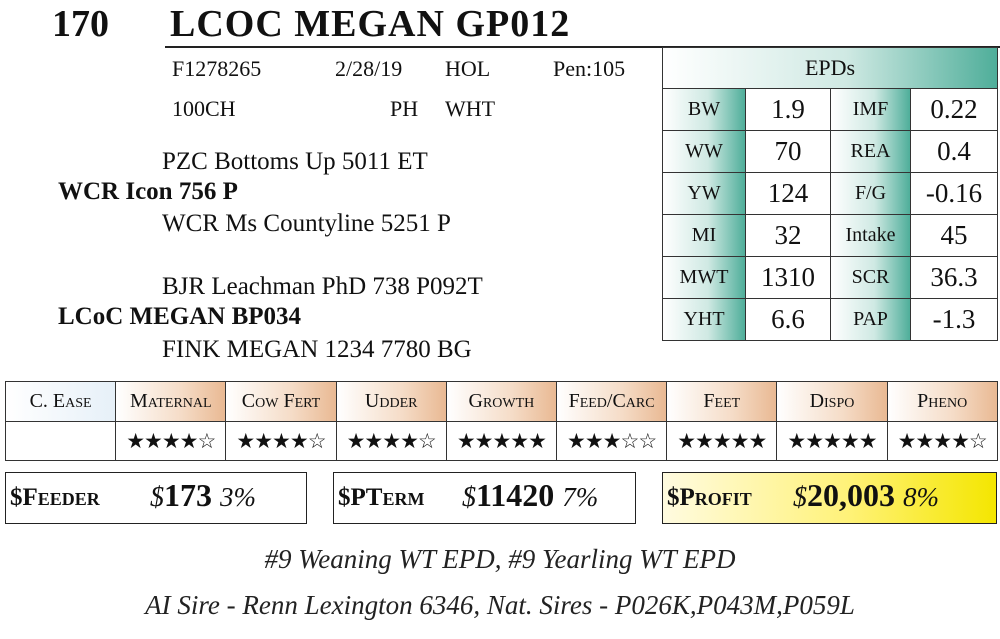  I want to click on index-amount: 20,003, so click(851, 495).